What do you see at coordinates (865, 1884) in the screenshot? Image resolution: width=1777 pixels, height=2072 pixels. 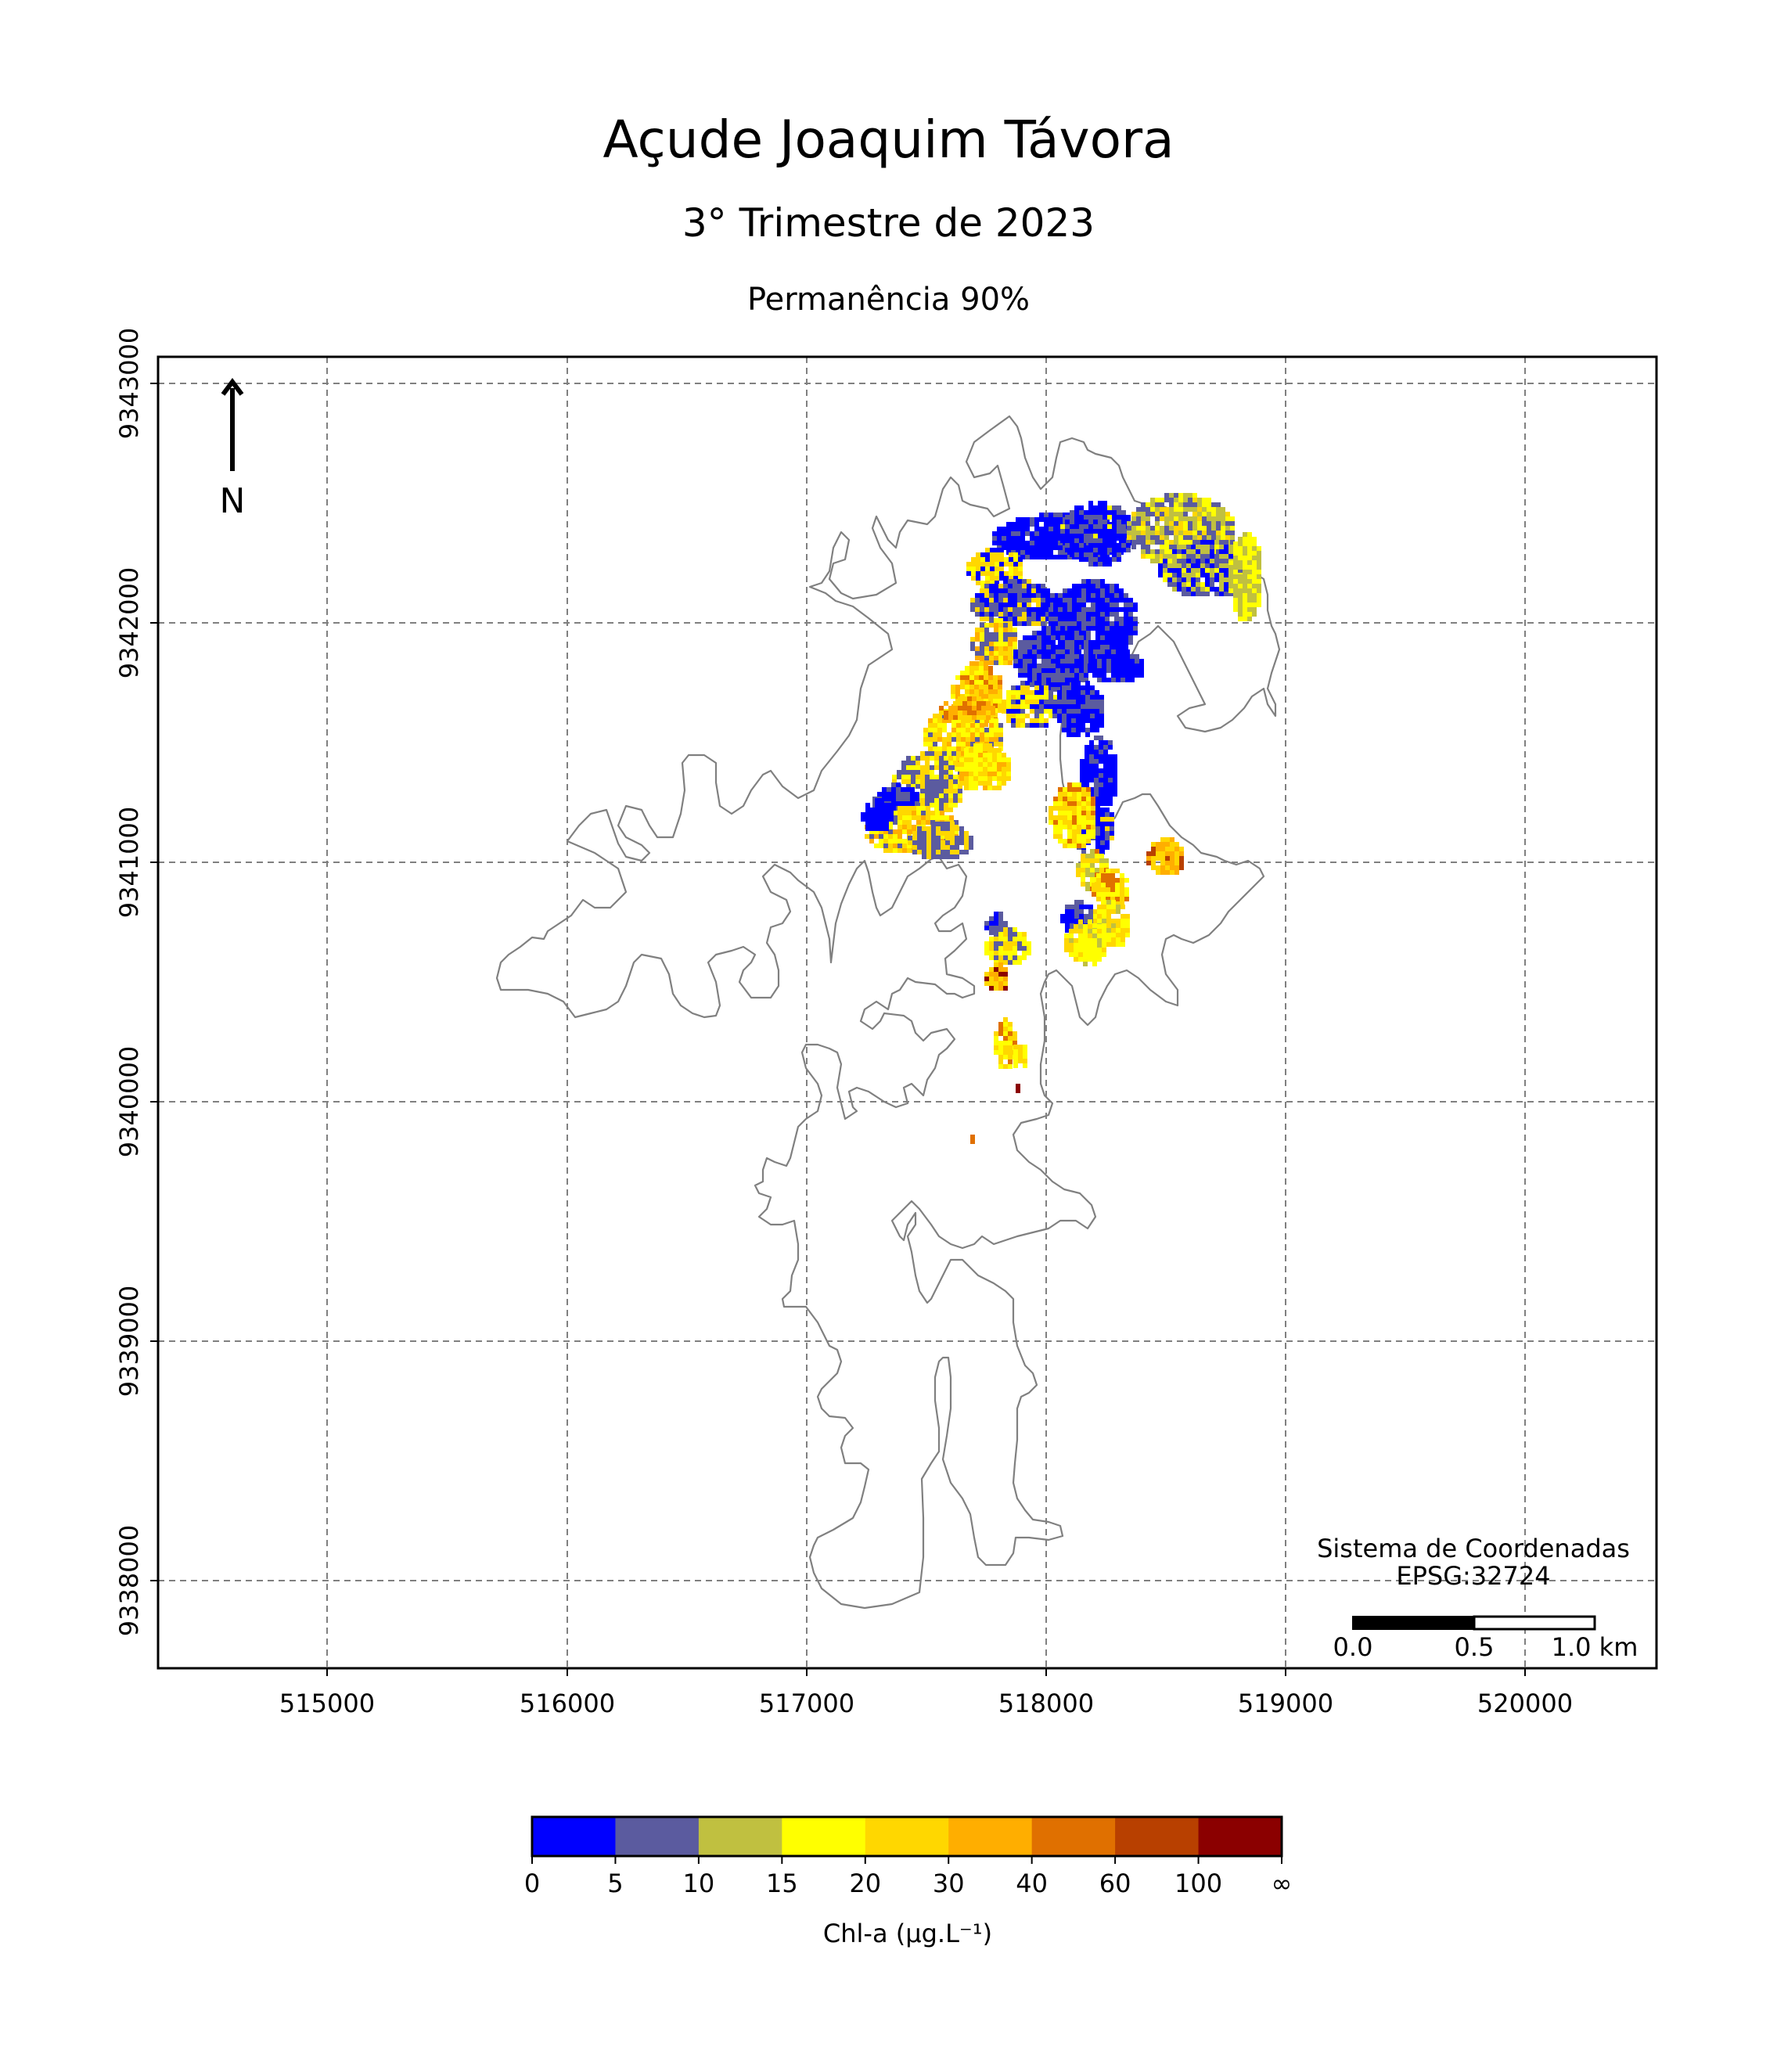 I see `colorbar-tick-label: 20` at bounding box center [865, 1884].